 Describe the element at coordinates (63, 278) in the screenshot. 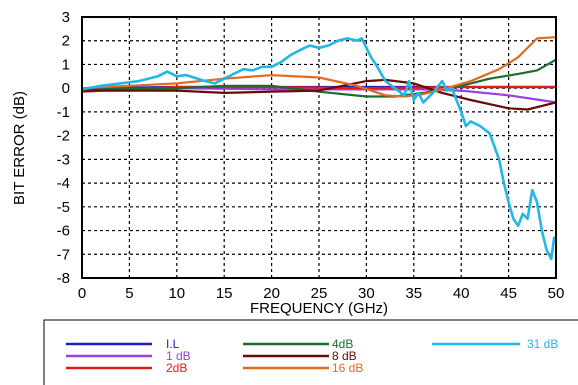

I see `y-tick-label: -8` at that location.